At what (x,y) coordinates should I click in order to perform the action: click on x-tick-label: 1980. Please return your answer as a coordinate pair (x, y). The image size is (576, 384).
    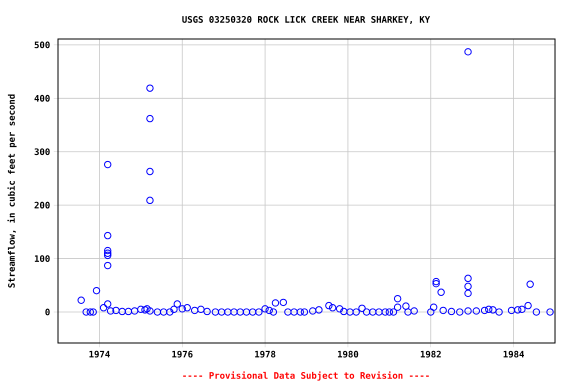
    Looking at the image, I should click on (348, 354).